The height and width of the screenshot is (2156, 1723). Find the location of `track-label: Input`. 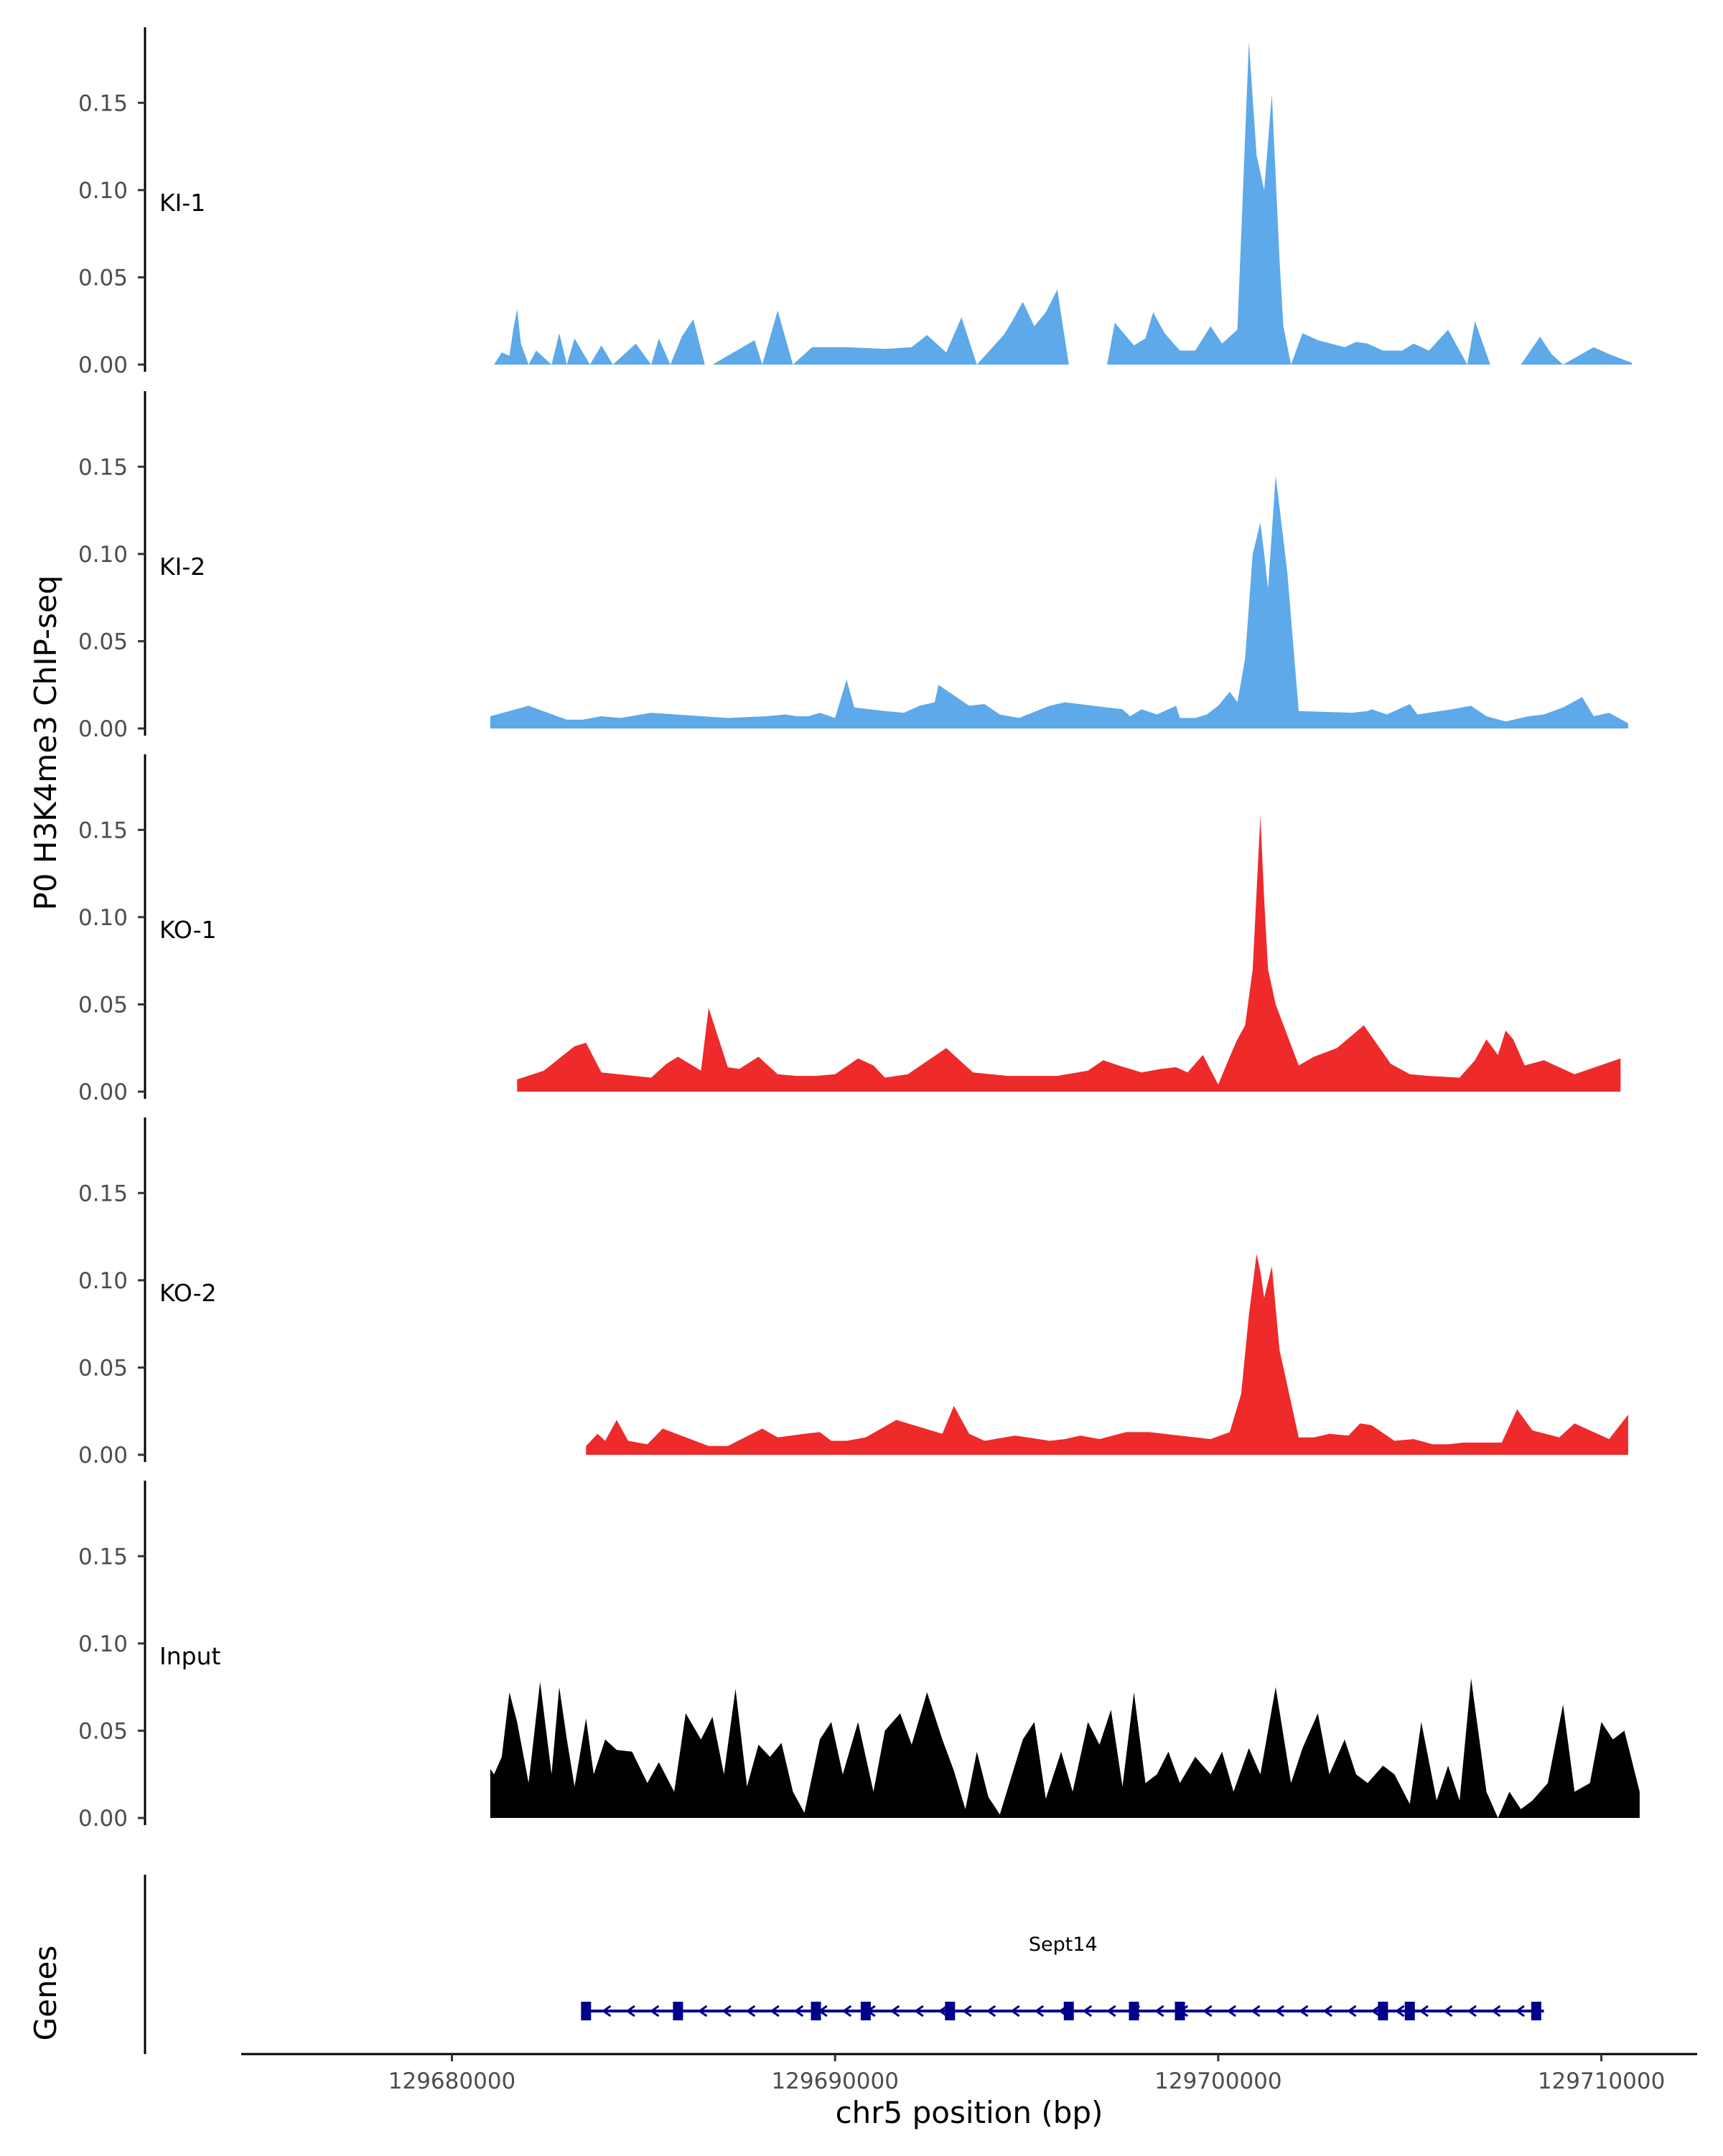

track-label: Input is located at coordinates (190, 1656).